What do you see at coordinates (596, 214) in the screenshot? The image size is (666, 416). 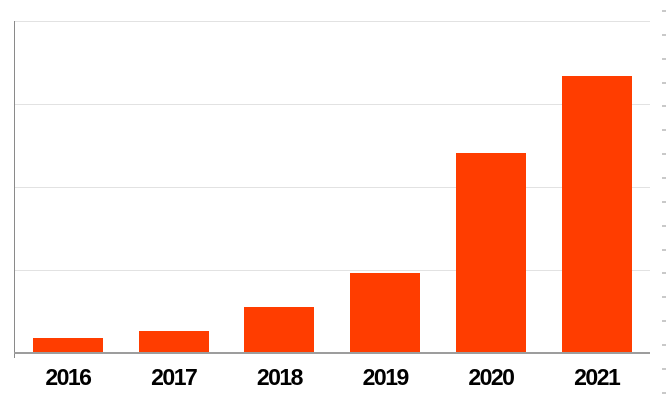 I see `bar-2021` at bounding box center [596, 214].